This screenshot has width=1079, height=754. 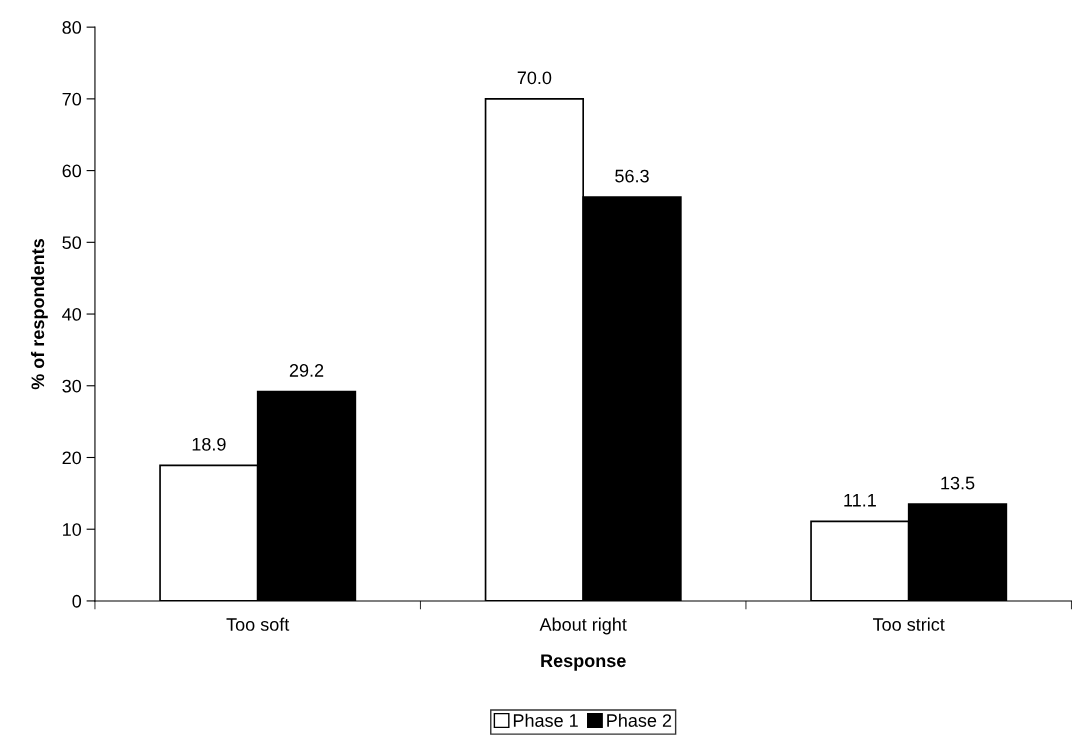 What do you see at coordinates (632, 176) in the screenshot?
I see `data-label: 56.3` at bounding box center [632, 176].